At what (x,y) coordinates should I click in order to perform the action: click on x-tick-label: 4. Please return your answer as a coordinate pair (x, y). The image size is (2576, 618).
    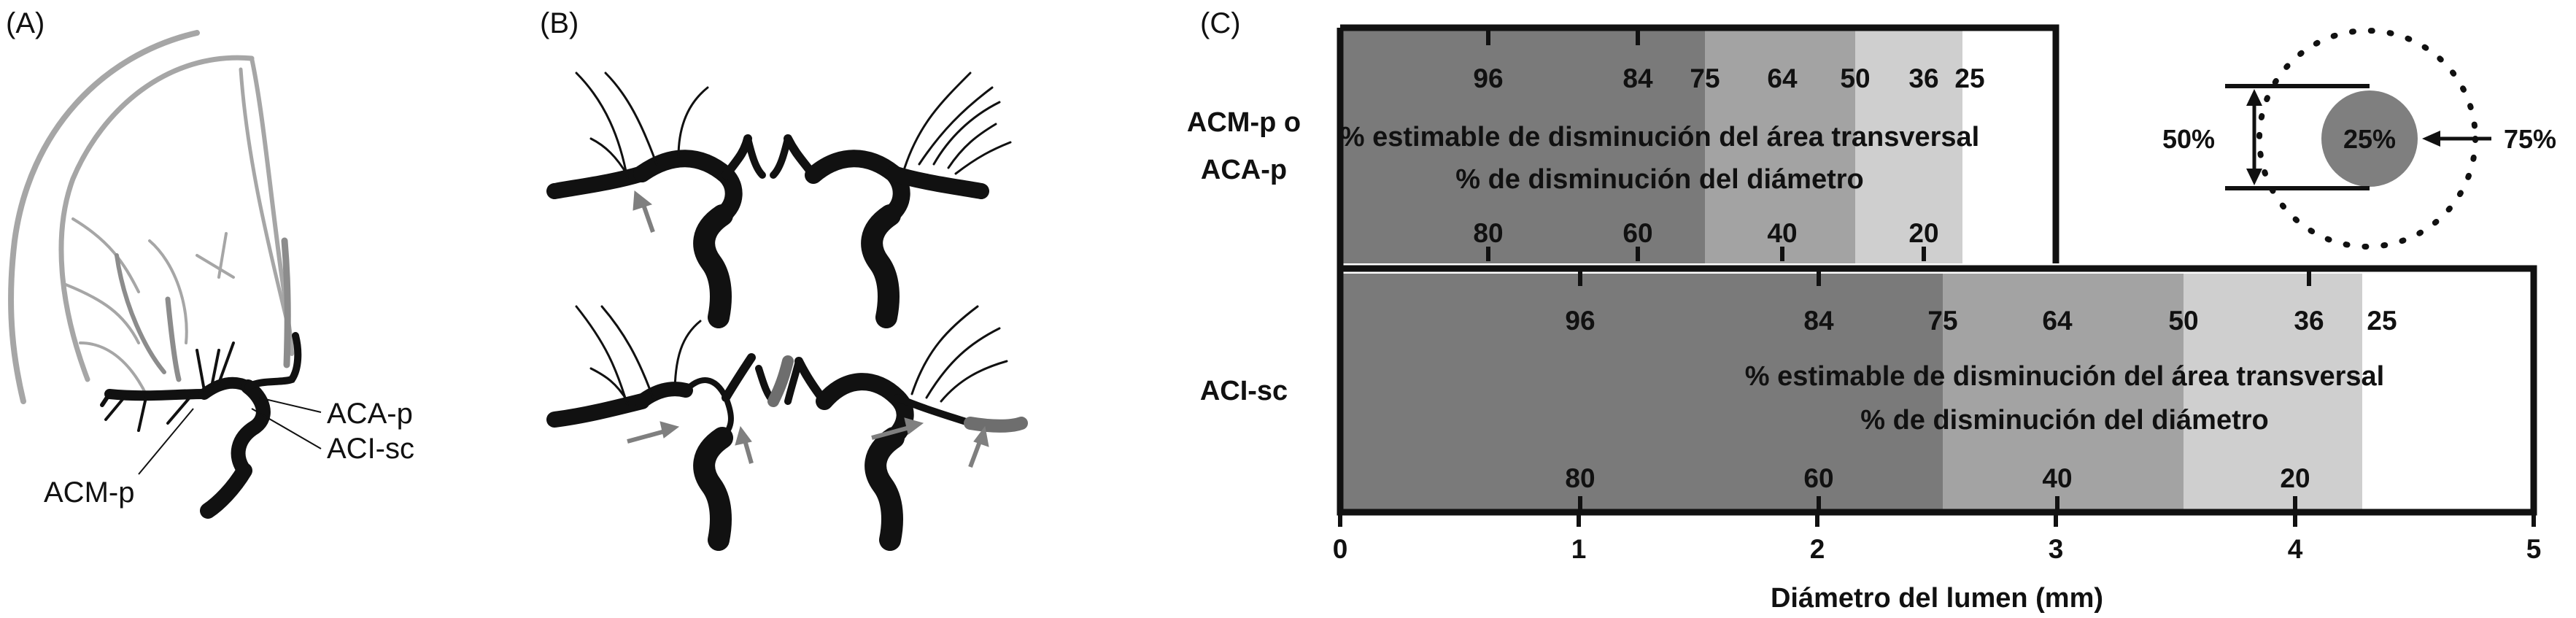
    Looking at the image, I should click on (2295, 549).